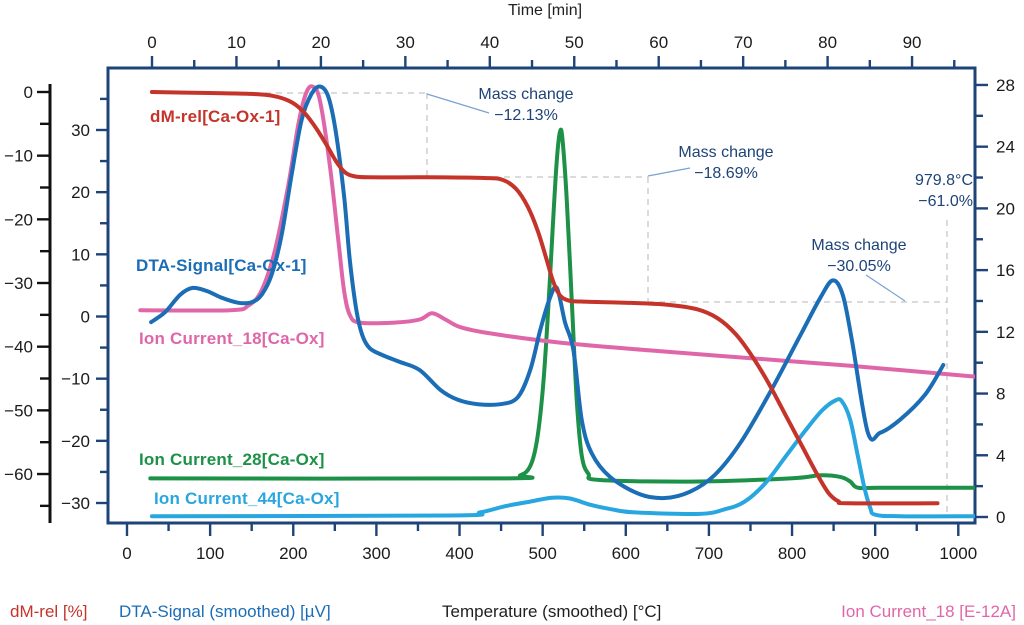 Image resolution: width=1024 pixels, height=625 pixels. What do you see at coordinates (459, 553) in the screenshot?
I see `bottom-axis-tick-label: 400` at bounding box center [459, 553].